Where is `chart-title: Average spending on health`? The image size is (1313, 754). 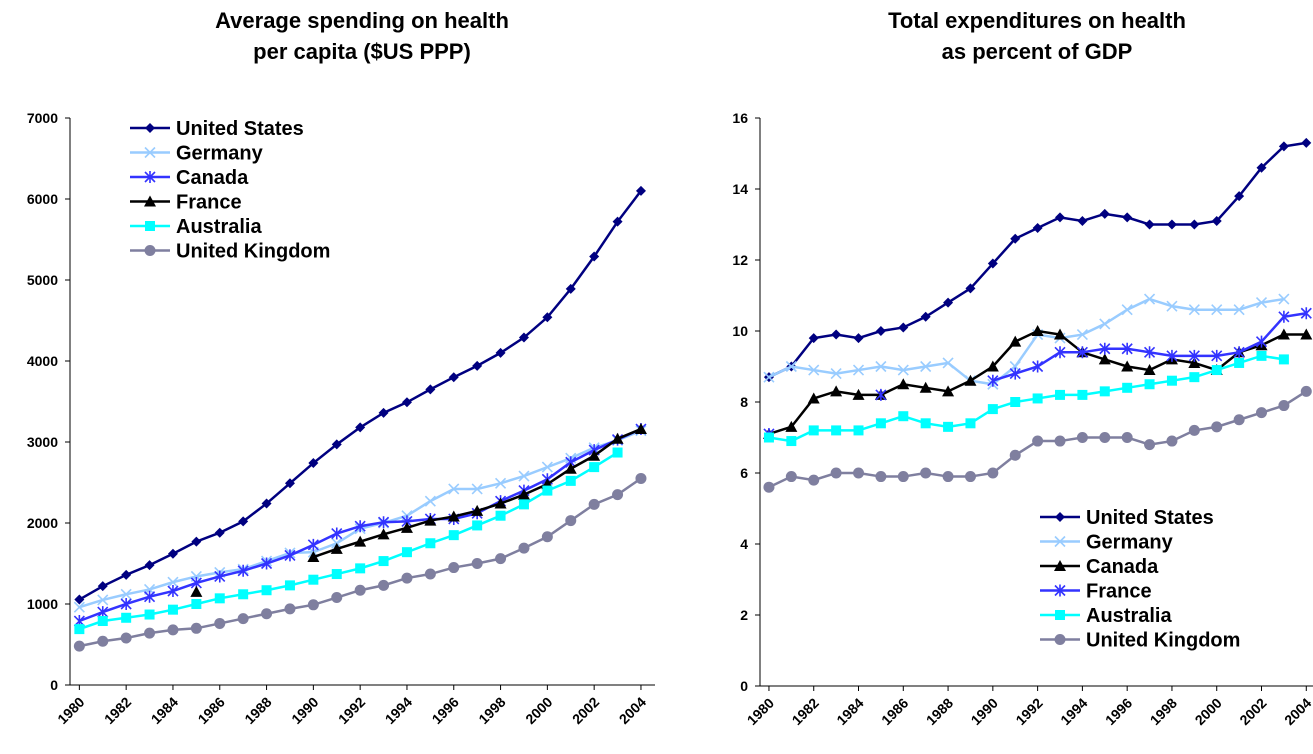 chart-title: Average spending on health is located at coordinates (362, 20).